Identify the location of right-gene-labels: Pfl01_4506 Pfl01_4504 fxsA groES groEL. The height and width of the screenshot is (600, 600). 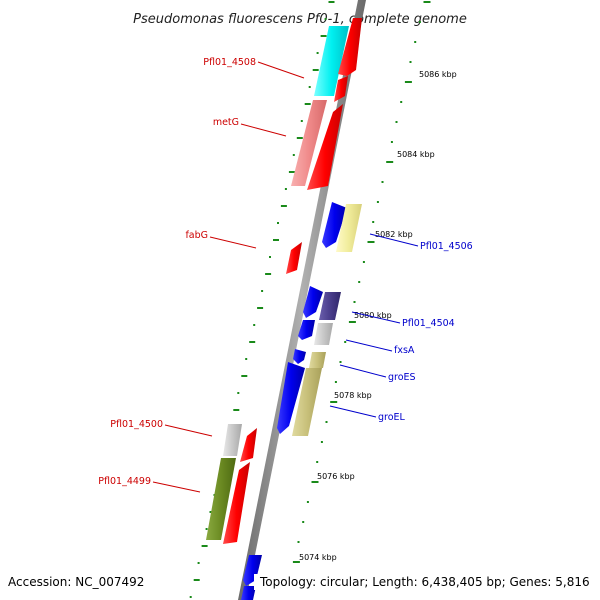
(401, 328).